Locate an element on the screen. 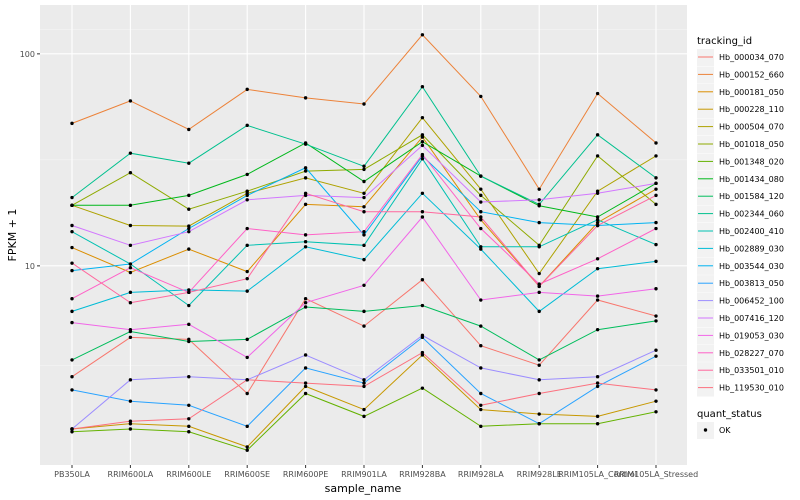 The height and width of the screenshot is (500, 800). legend-label-8: Hb_001584_120 is located at coordinates (751, 196).